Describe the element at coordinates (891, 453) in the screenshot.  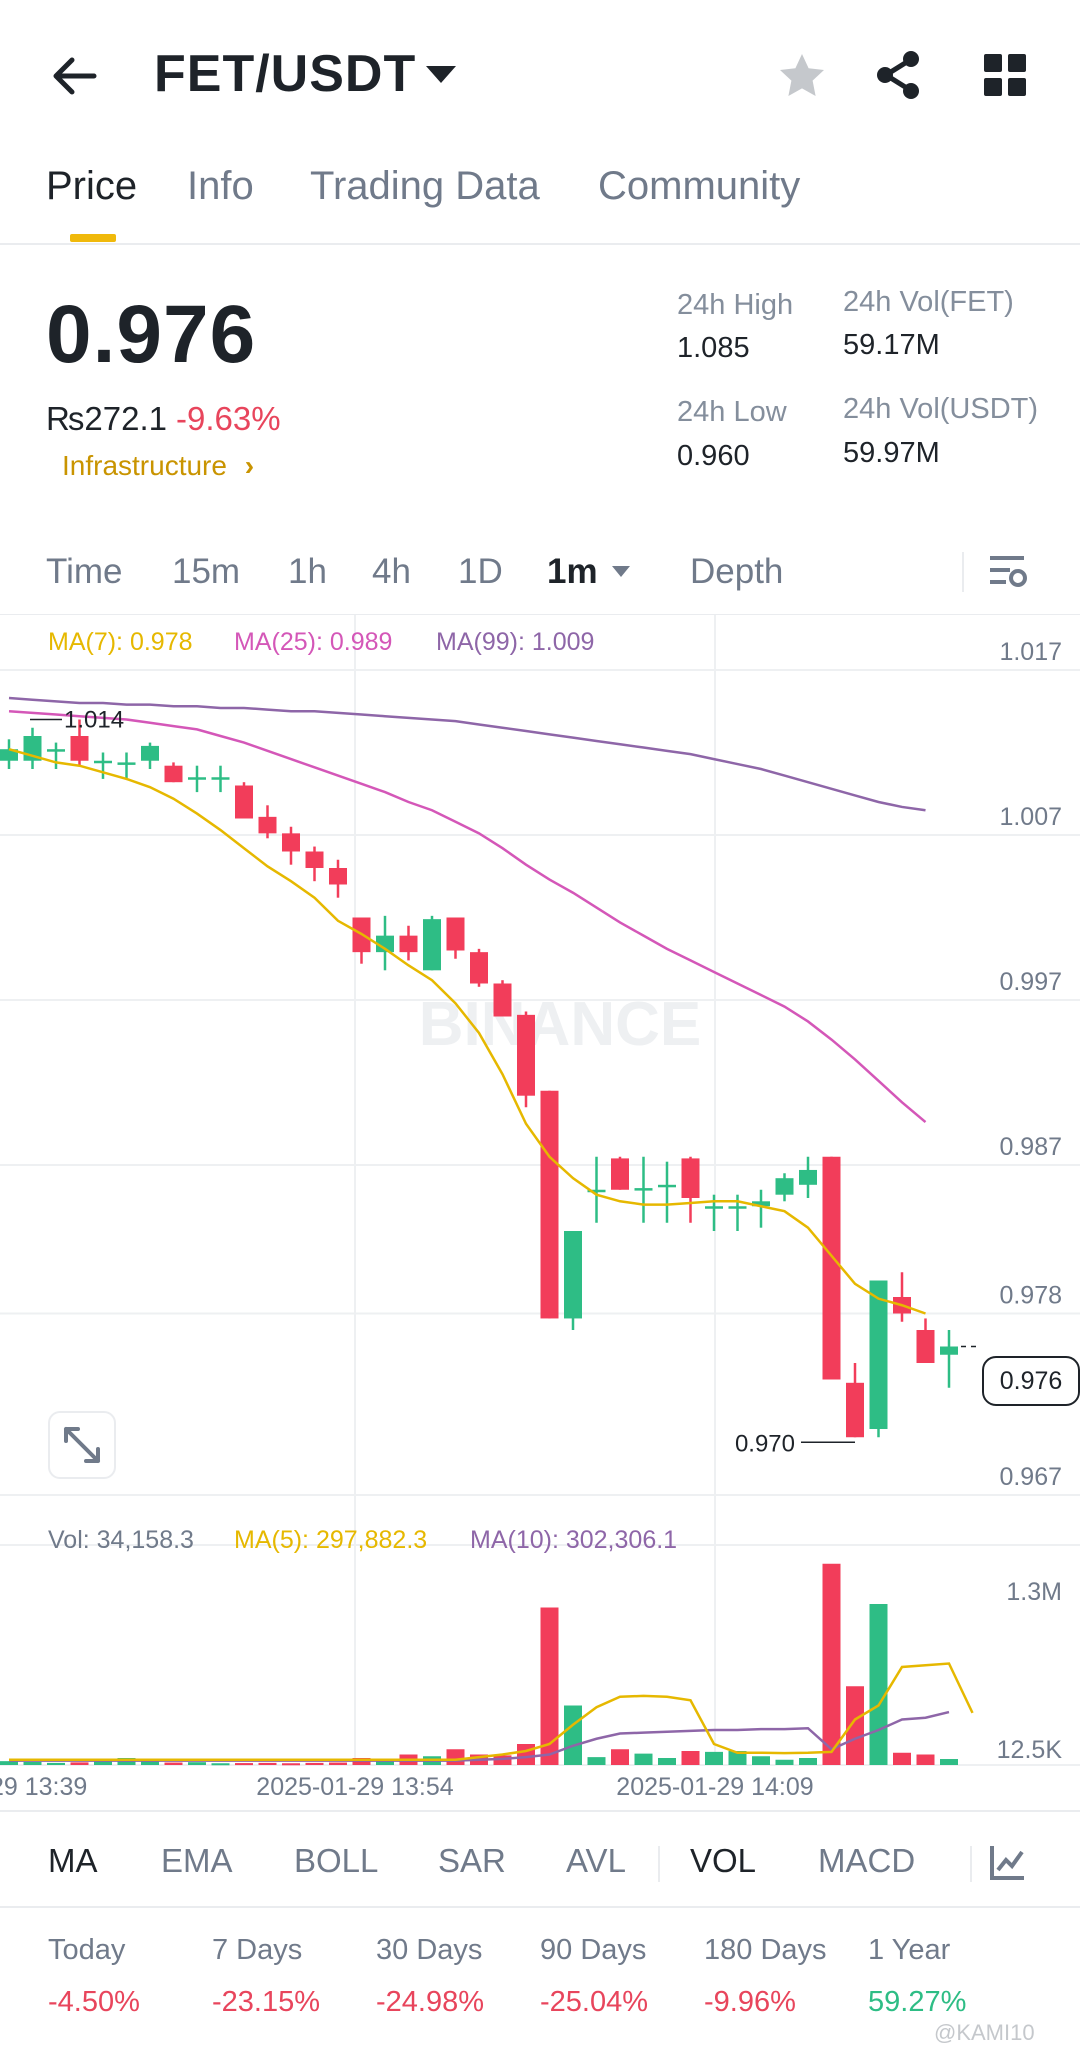
I see `vol-quote-value: 59.97M` at that location.